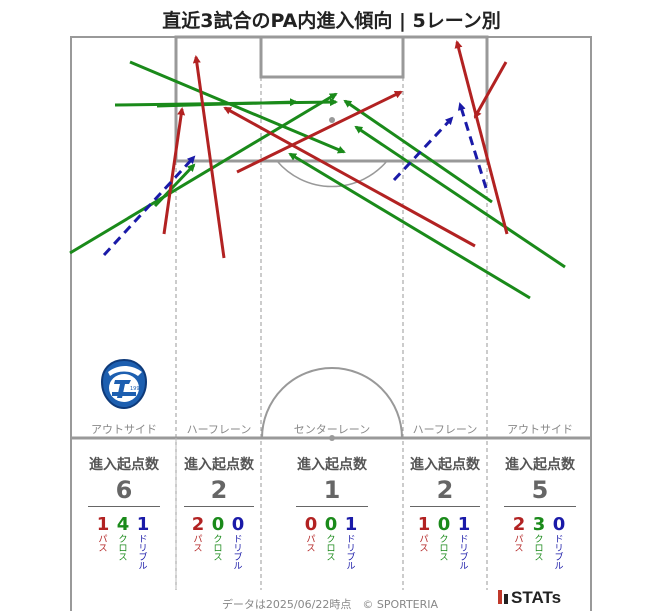  Describe the element at coordinates (331, 21) in the screenshot. I see `chart-title: 直近3試合のPA内進入傾向 | 5レーン別` at that location.